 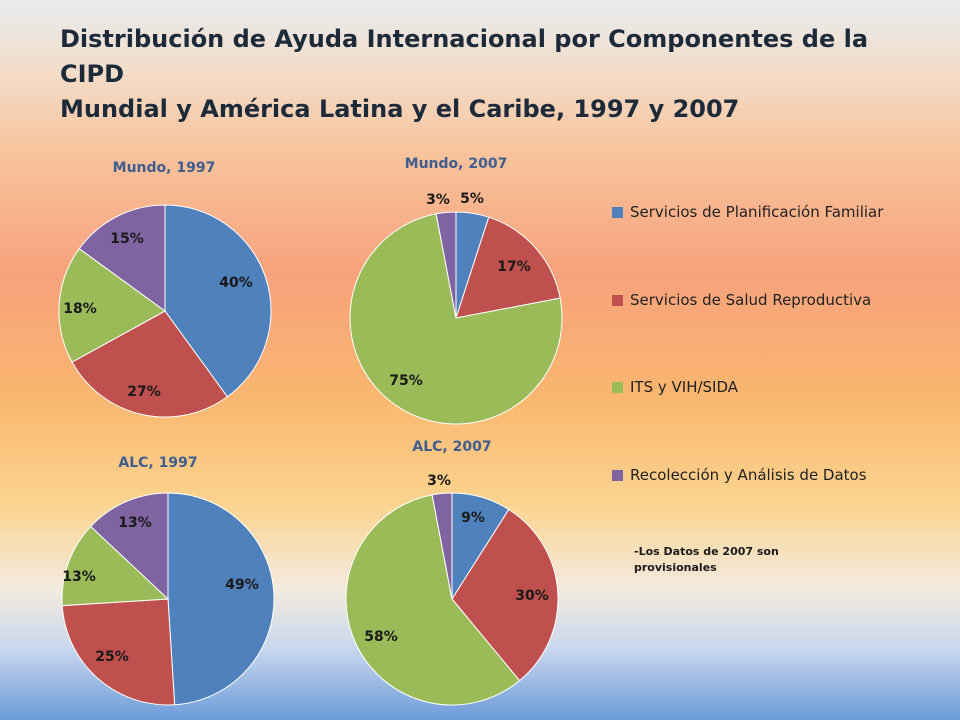 I want to click on pie-alc-2007: 9% 30% 58% 3%, so click(x=452, y=589).